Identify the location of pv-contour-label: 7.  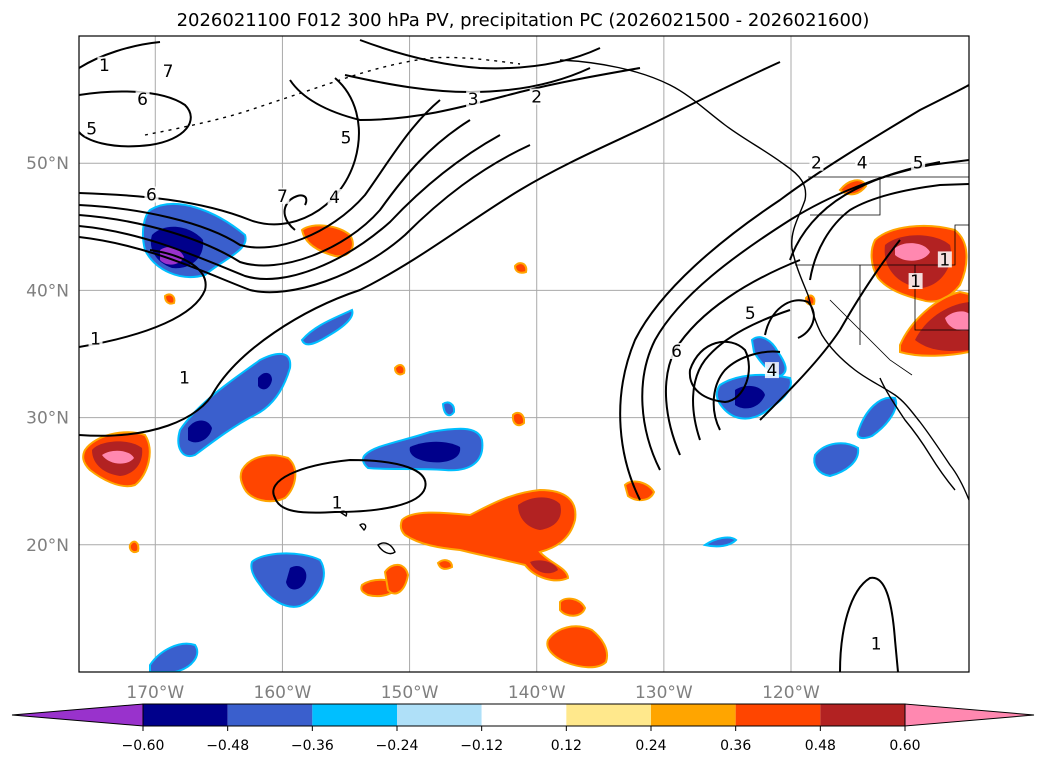
(282, 197).